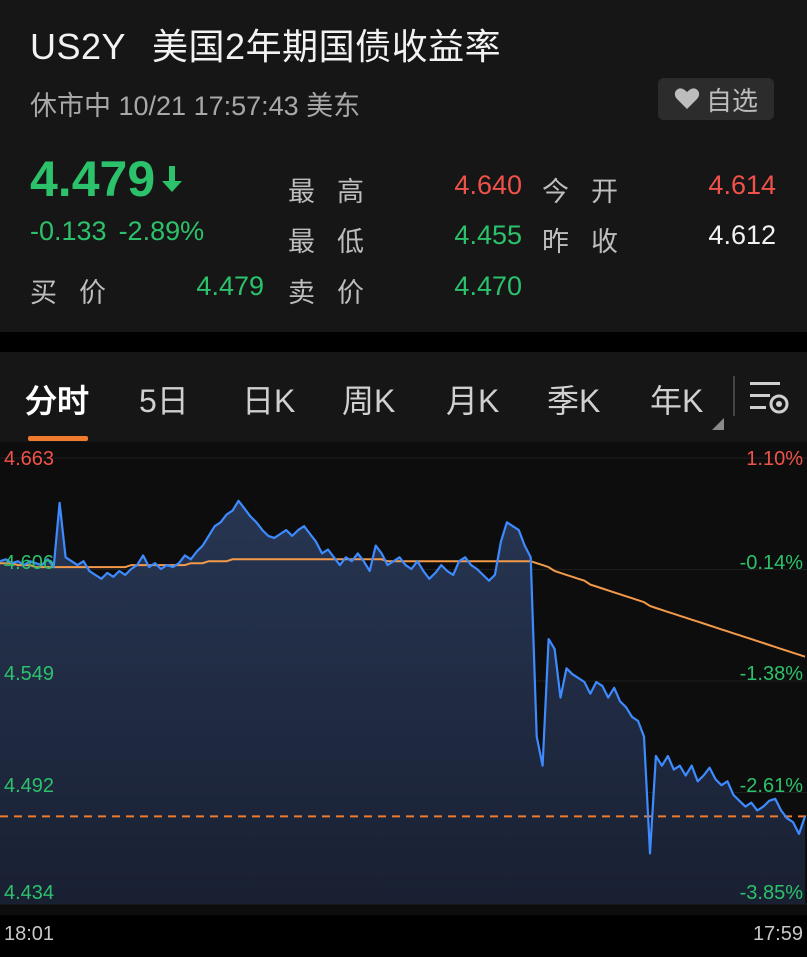 This screenshot has height=957, width=807. What do you see at coordinates (687, 98) in the screenshot?
I see `heart-icon` at bounding box center [687, 98].